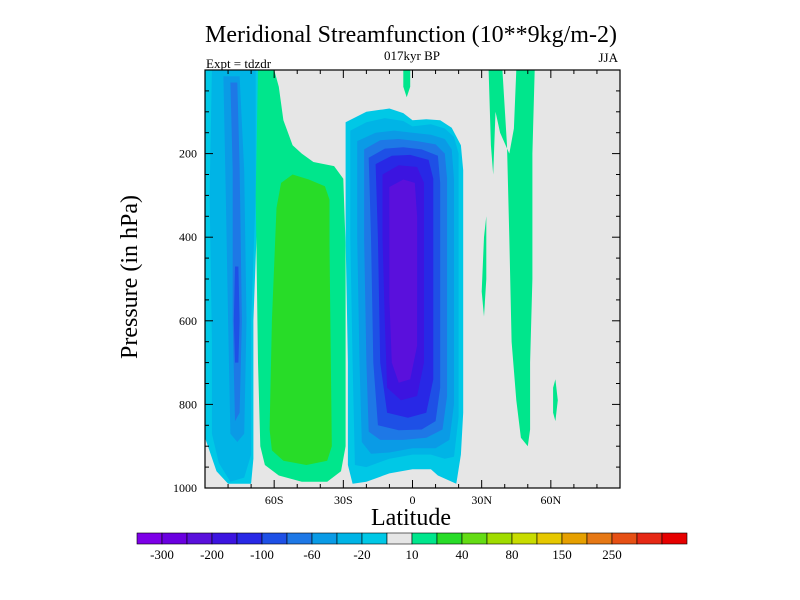 Image resolution: width=800 pixels, height=600 pixels. I want to click on x-tick-label: 30S, so click(343, 500).